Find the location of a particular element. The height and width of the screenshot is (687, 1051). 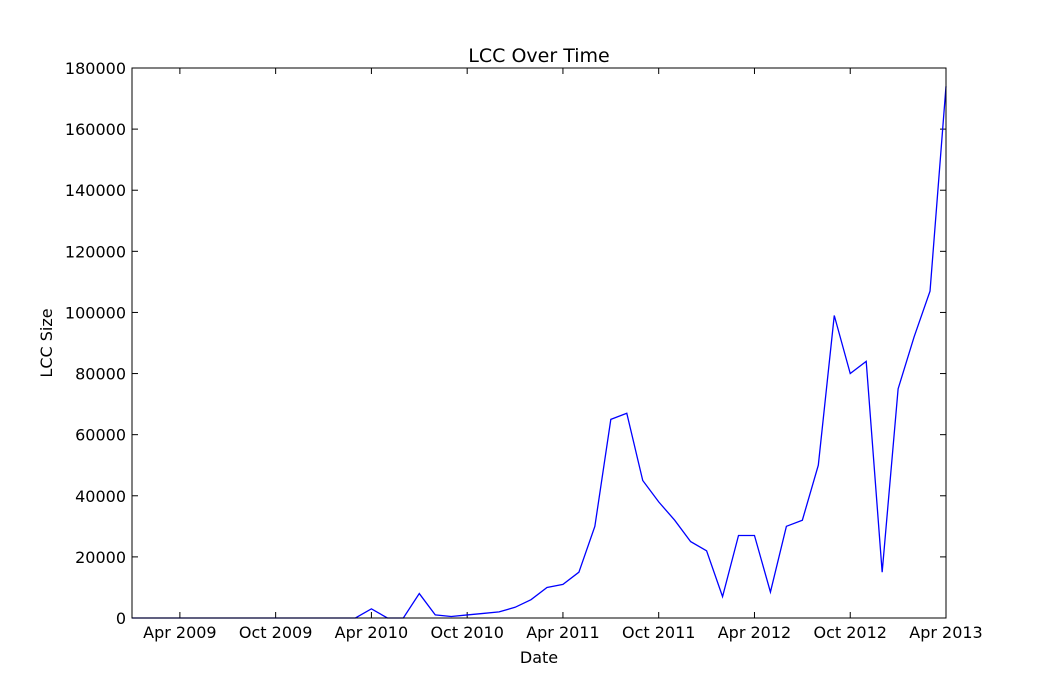

y-tick-label: 20000 is located at coordinates (100, 557).